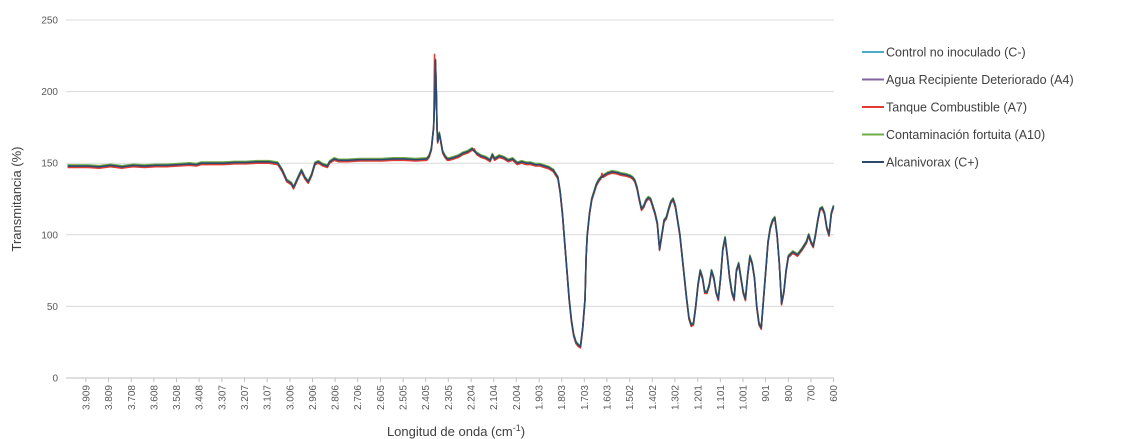  Describe the element at coordinates (426, 397) in the screenshot. I see `x-tick-label: 2.405` at that location.